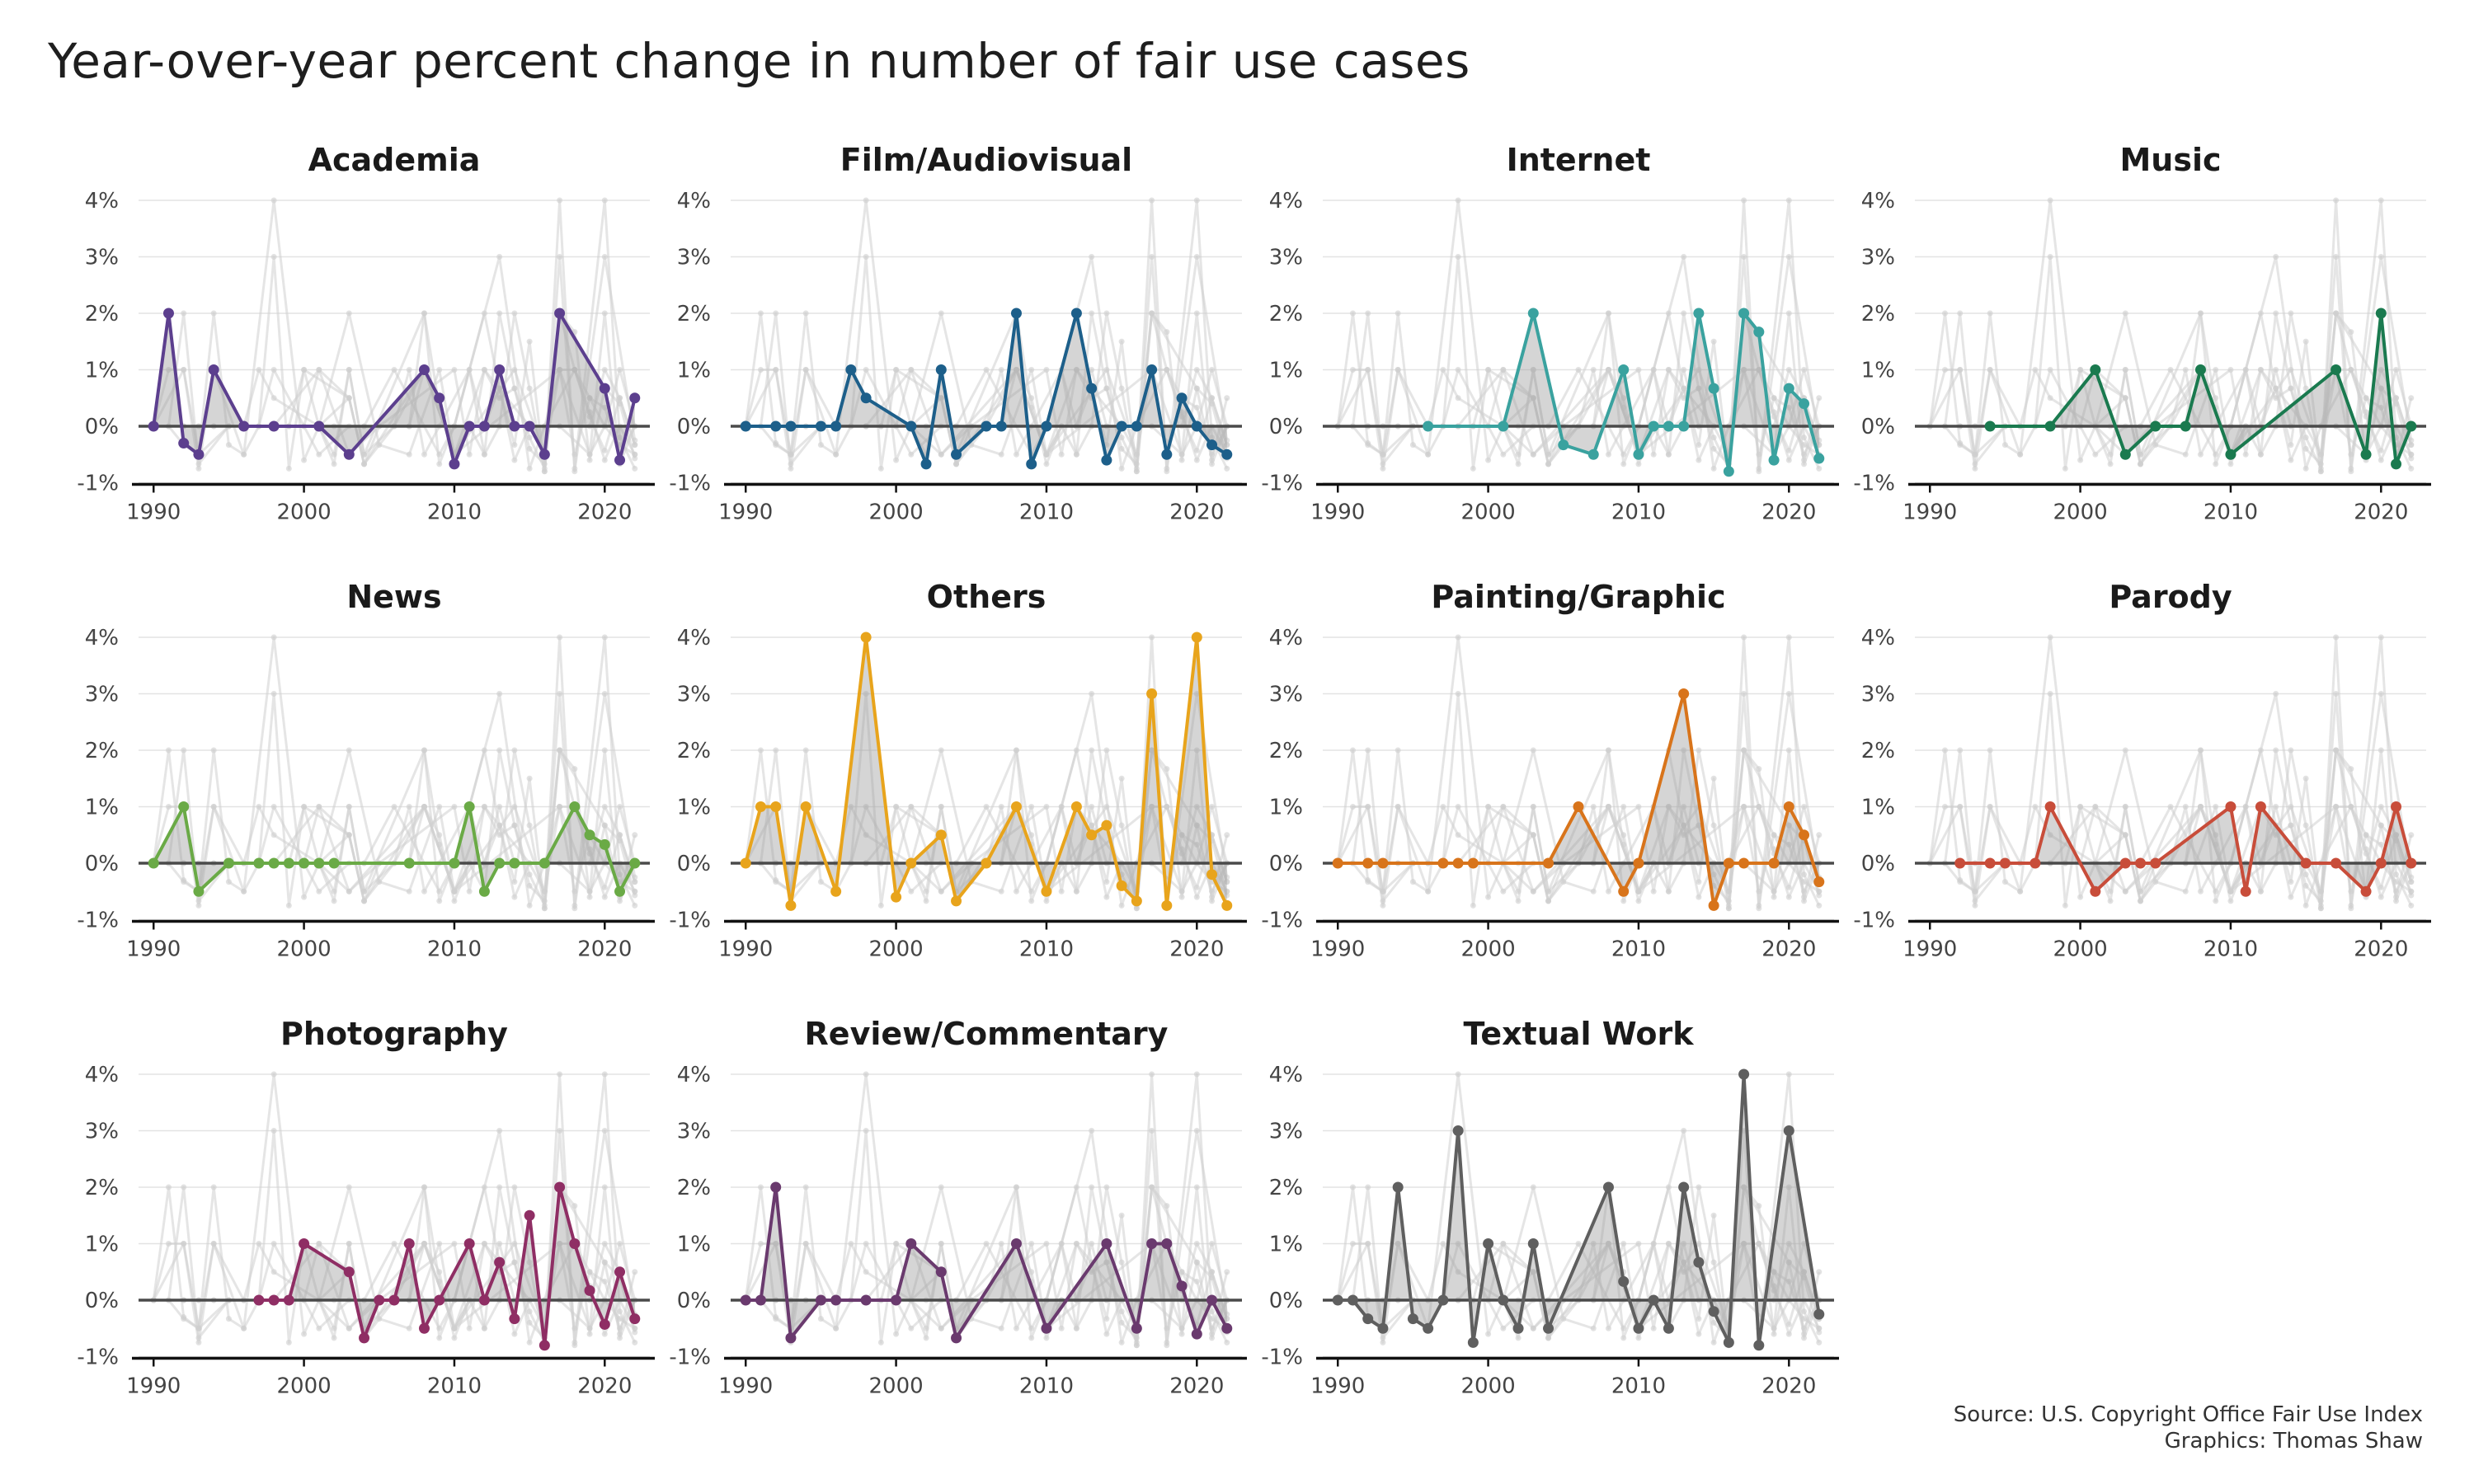  I want to click on panel-news: News -1% 0% 1% 2% 3% 4% 1990 2000 2010 2020, so click(366, 770).